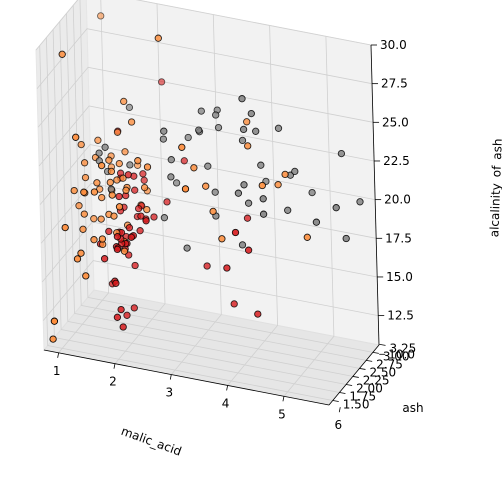  What do you see at coordinates (398, 238) in the screenshot?
I see `z-tick-label: 17.5` at bounding box center [398, 238].